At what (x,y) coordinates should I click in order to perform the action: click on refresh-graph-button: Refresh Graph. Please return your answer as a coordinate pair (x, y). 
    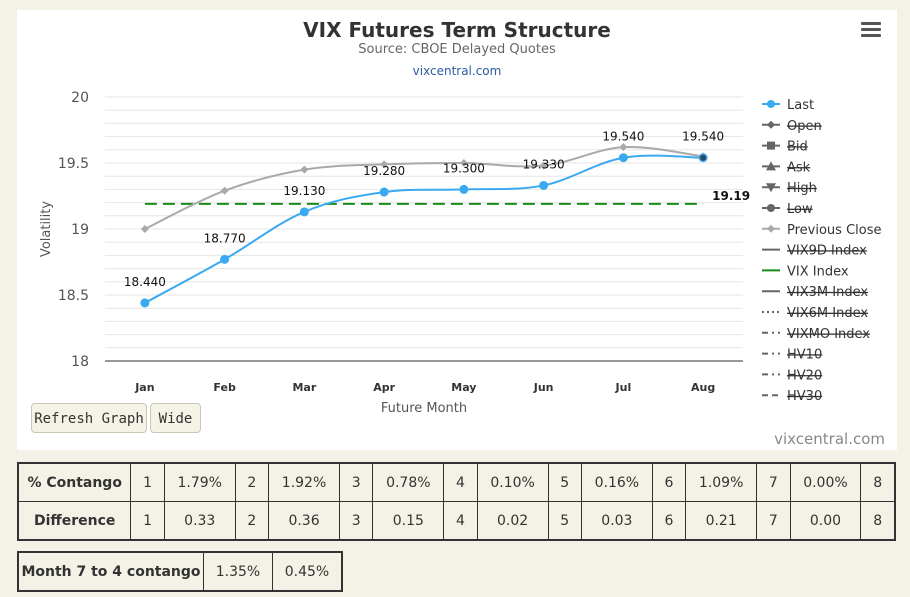
    Looking at the image, I should click on (89, 418).